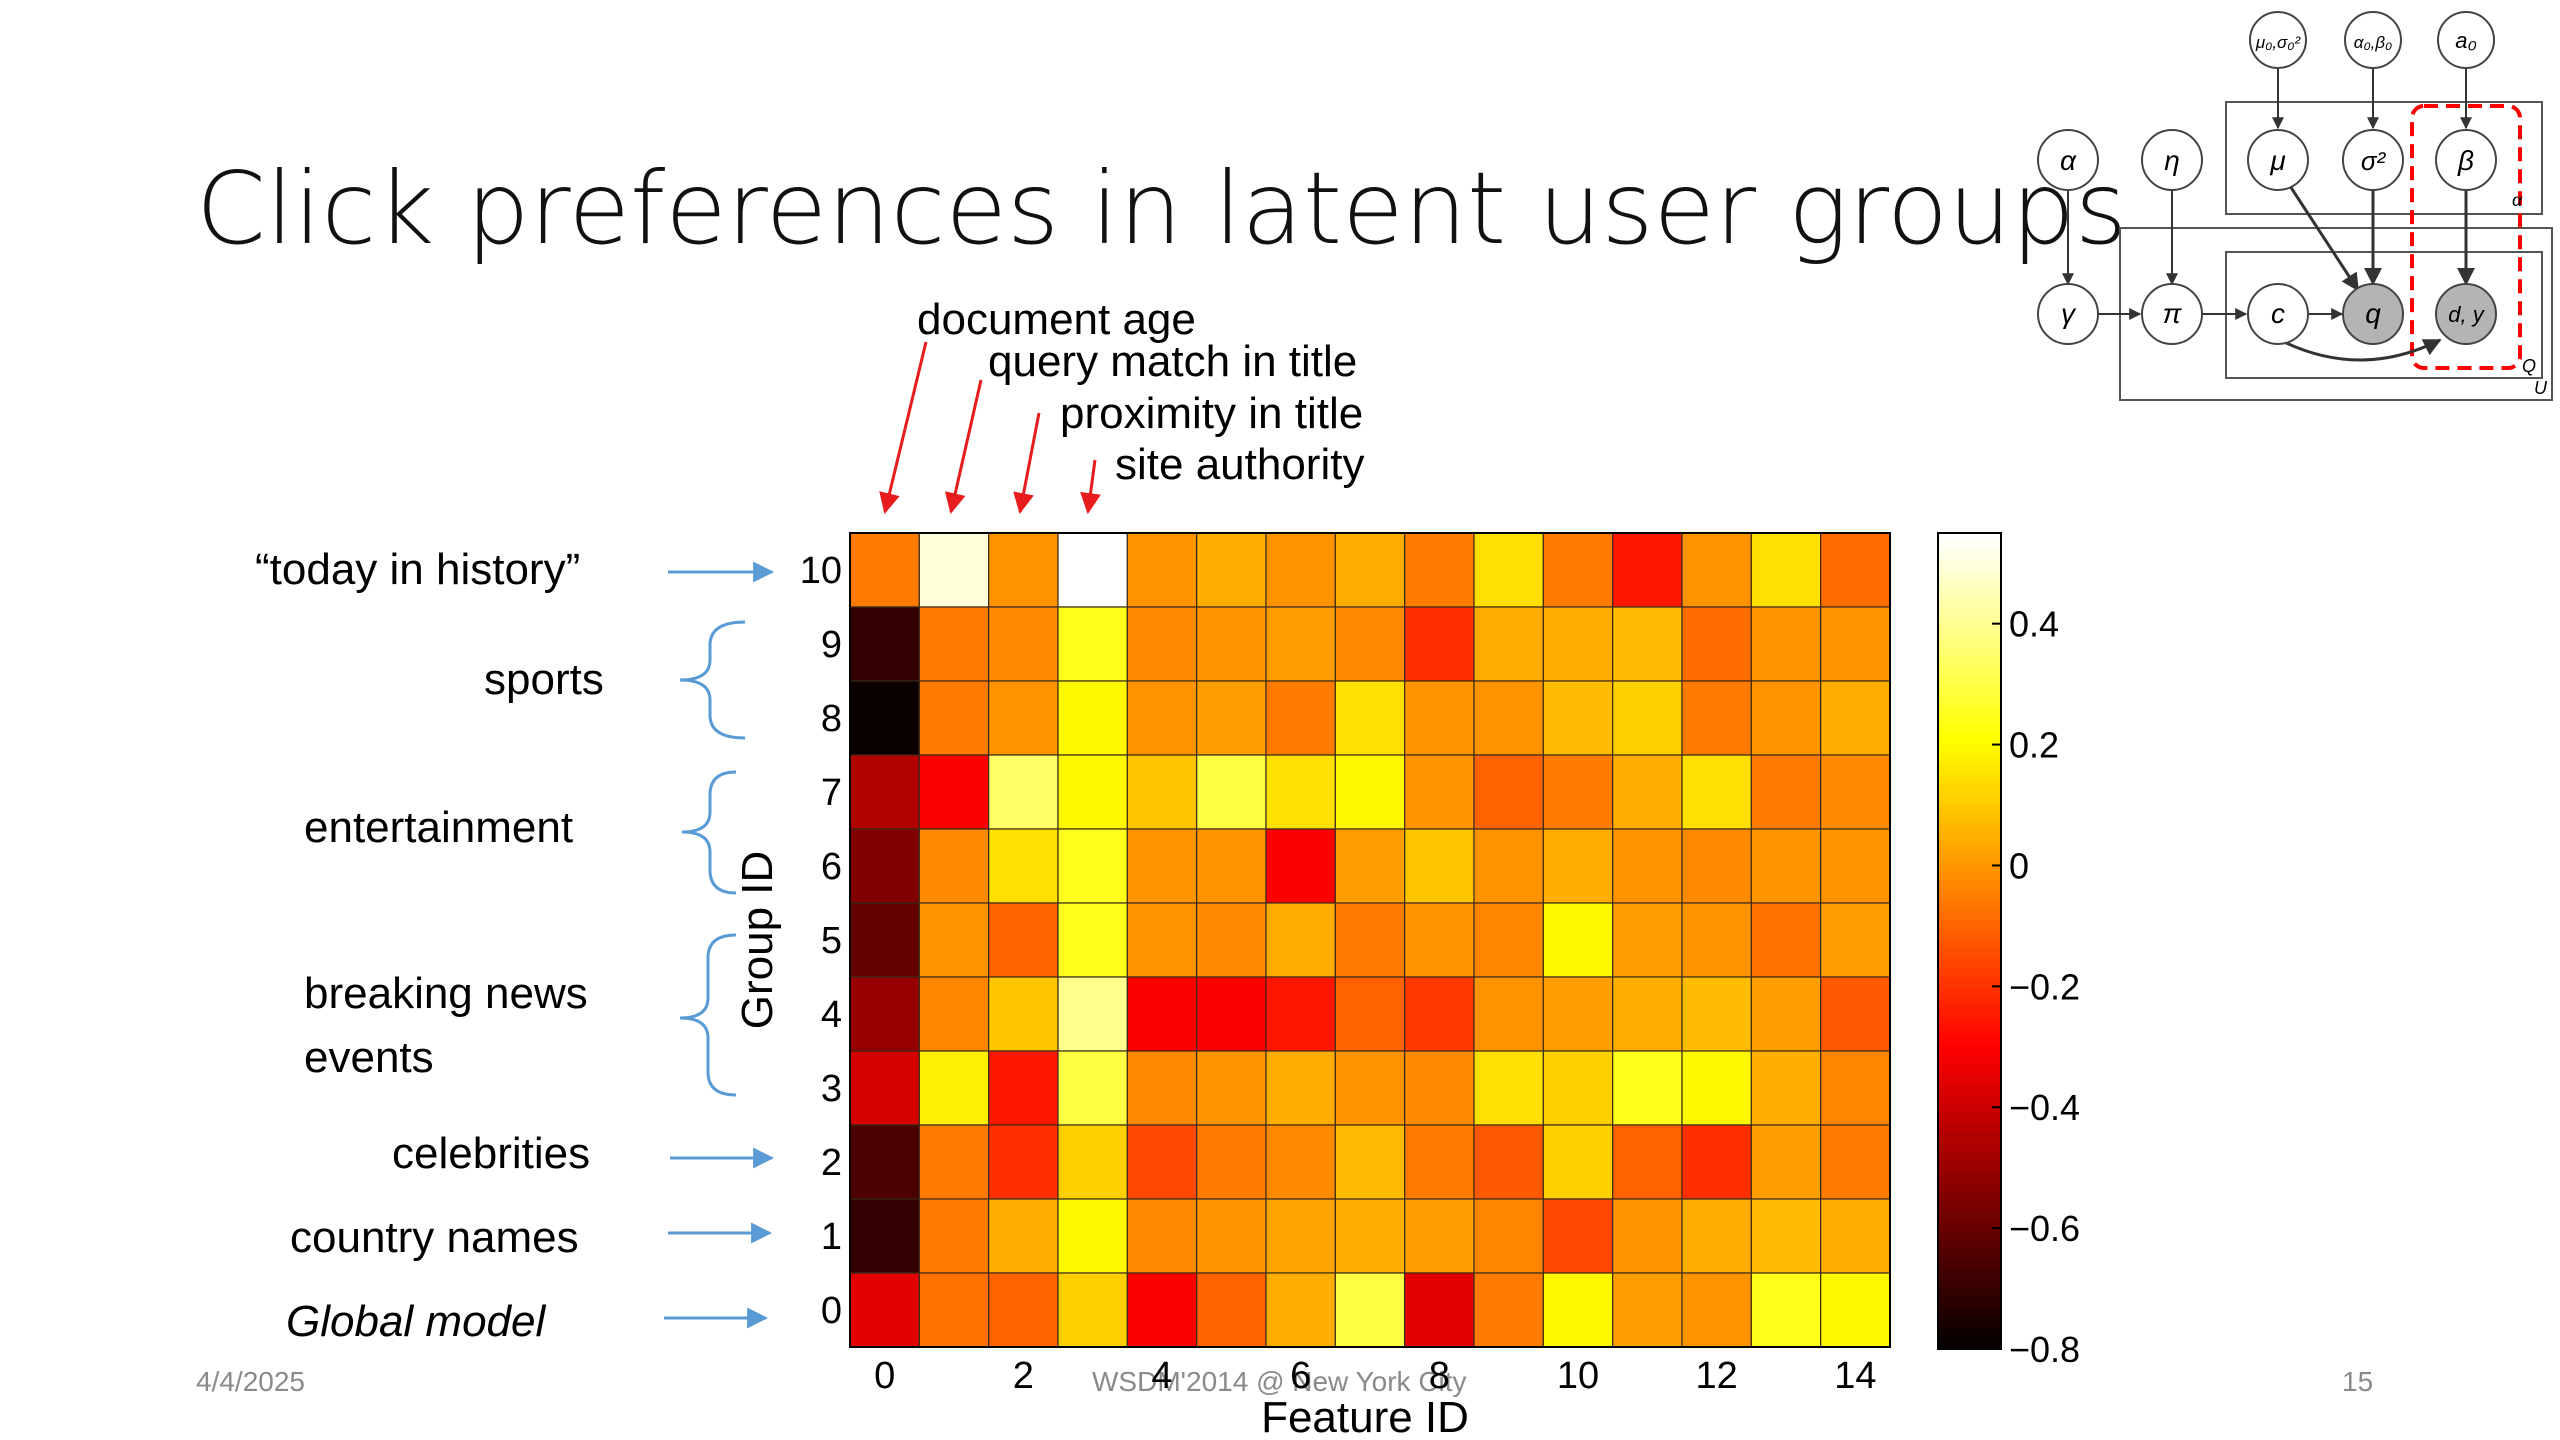  What do you see at coordinates (1578, 1376) in the screenshot?
I see `x-tick-label: 10` at bounding box center [1578, 1376].